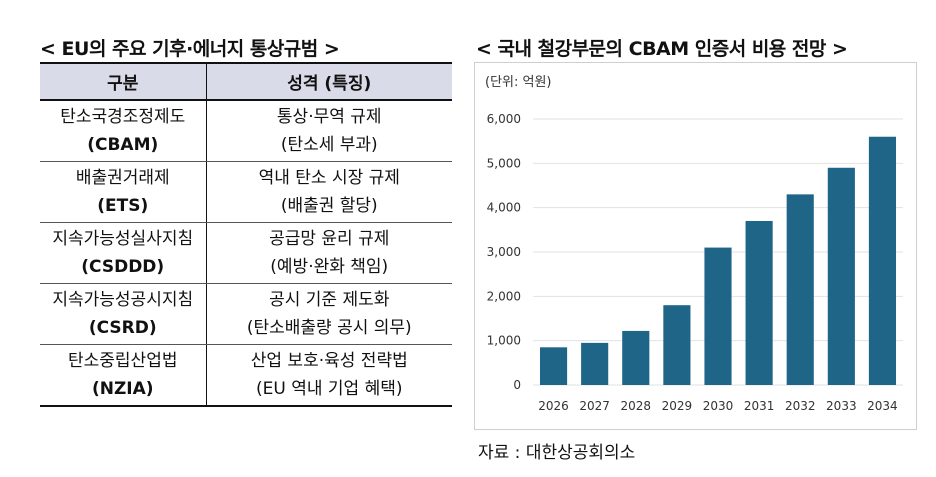  Describe the element at coordinates (190, 49) in the screenshot. I see `table-title: < EU의 주요 기후·에너지 통상규범 >` at that location.